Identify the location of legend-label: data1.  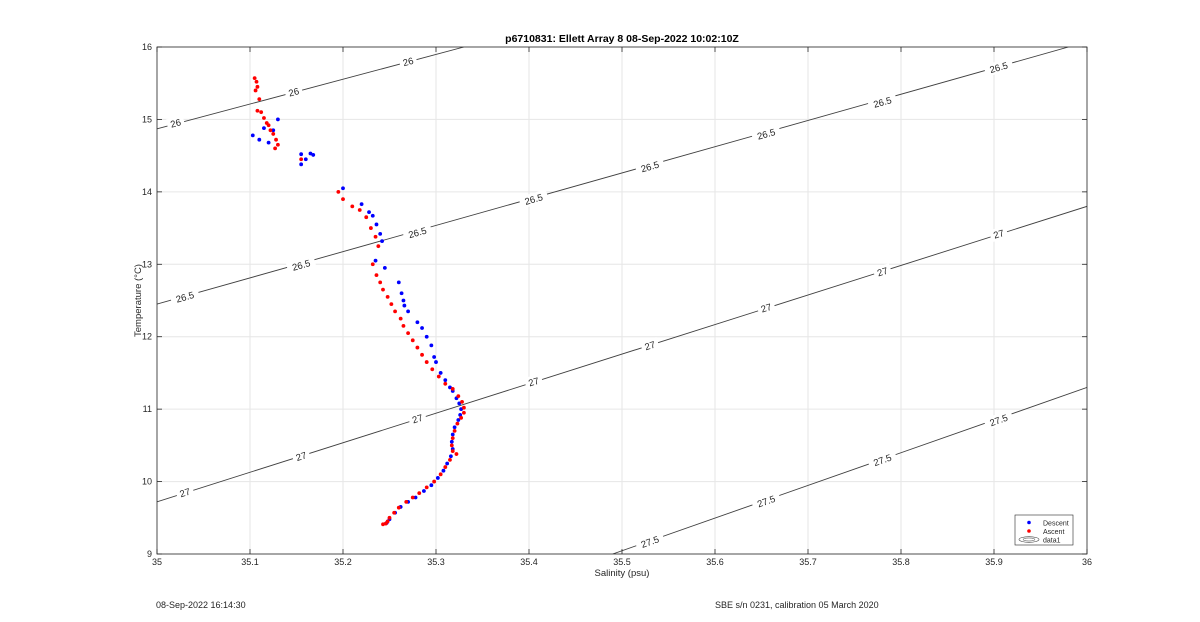
(1052, 541).